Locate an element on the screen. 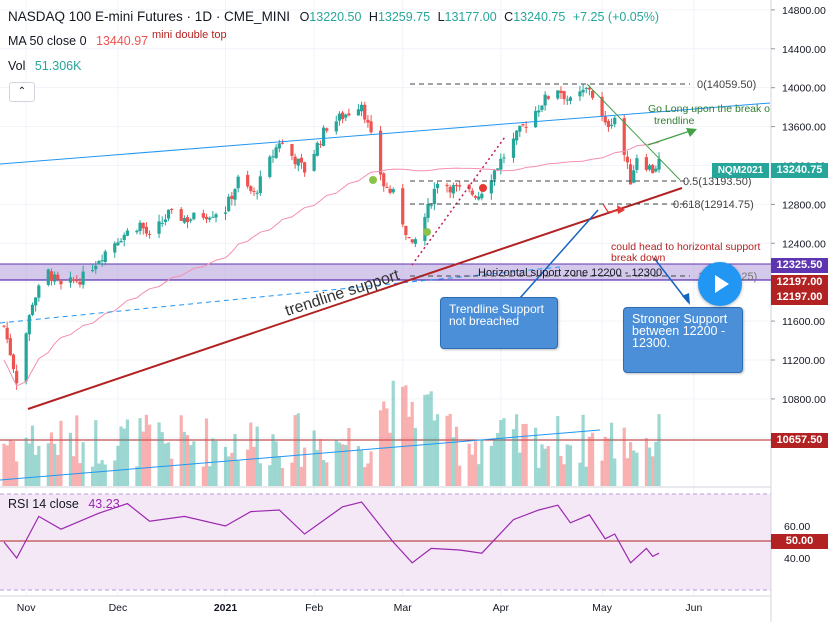  fib-05-label: 0.5(13193.50) is located at coordinates (717, 182).